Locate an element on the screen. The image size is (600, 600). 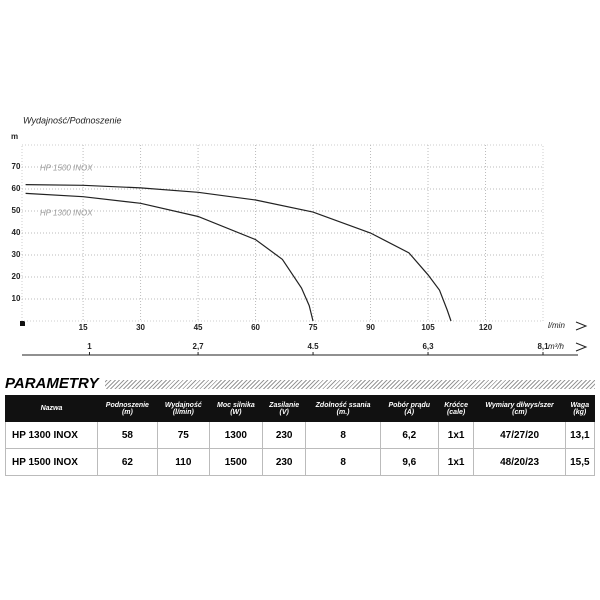
table-cell: 1500 is located at coordinates (235, 462).